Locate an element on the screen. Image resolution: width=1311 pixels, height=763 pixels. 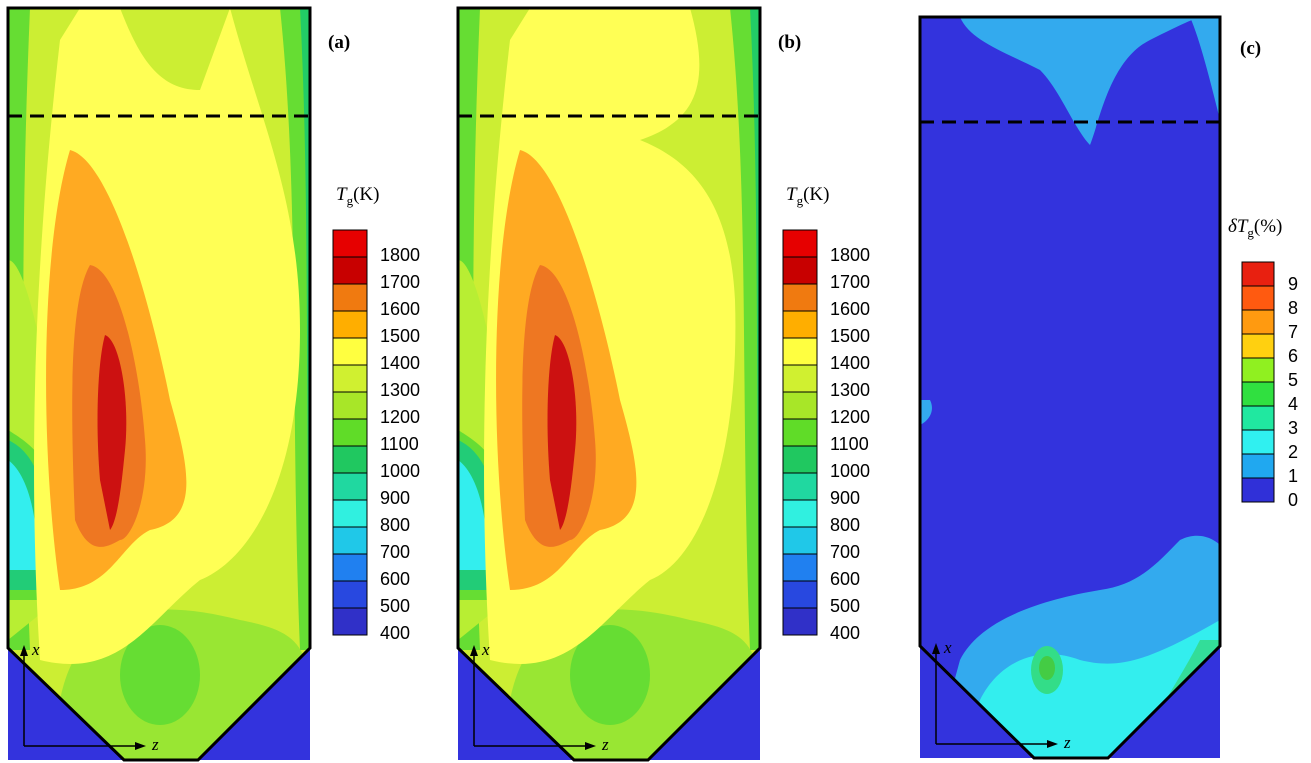
panel-b-colorbar-tick-label: 1400 is located at coordinates (850, 363).